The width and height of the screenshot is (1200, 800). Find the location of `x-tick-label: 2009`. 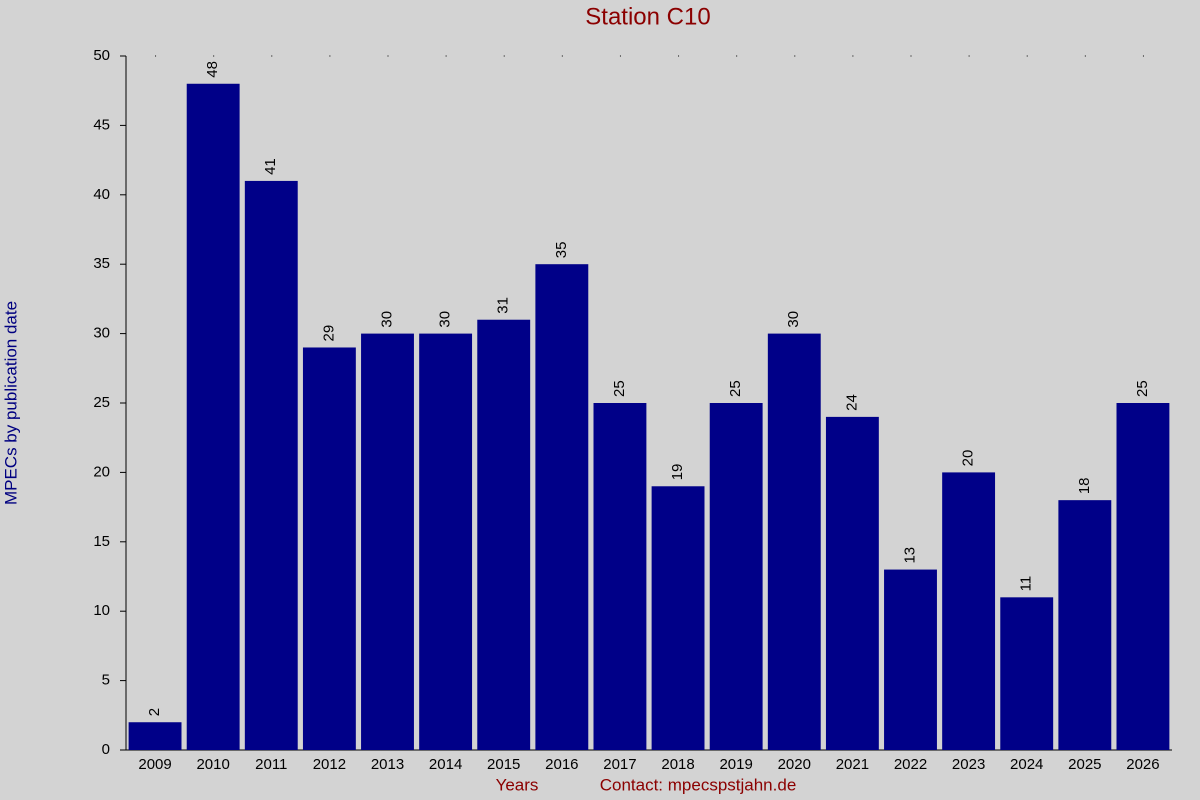

x-tick-label: 2009 is located at coordinates (154, 764).